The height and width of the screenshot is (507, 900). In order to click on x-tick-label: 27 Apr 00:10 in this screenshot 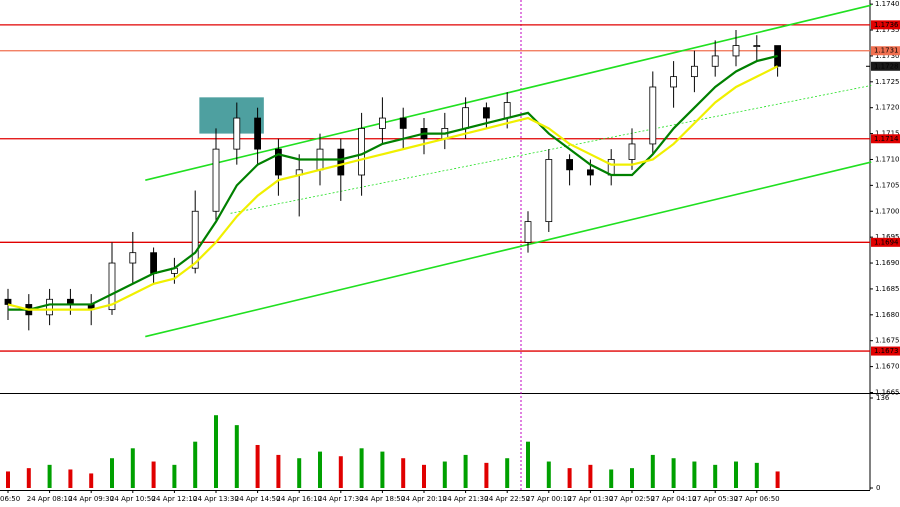, I will do `click(549, 499)`.